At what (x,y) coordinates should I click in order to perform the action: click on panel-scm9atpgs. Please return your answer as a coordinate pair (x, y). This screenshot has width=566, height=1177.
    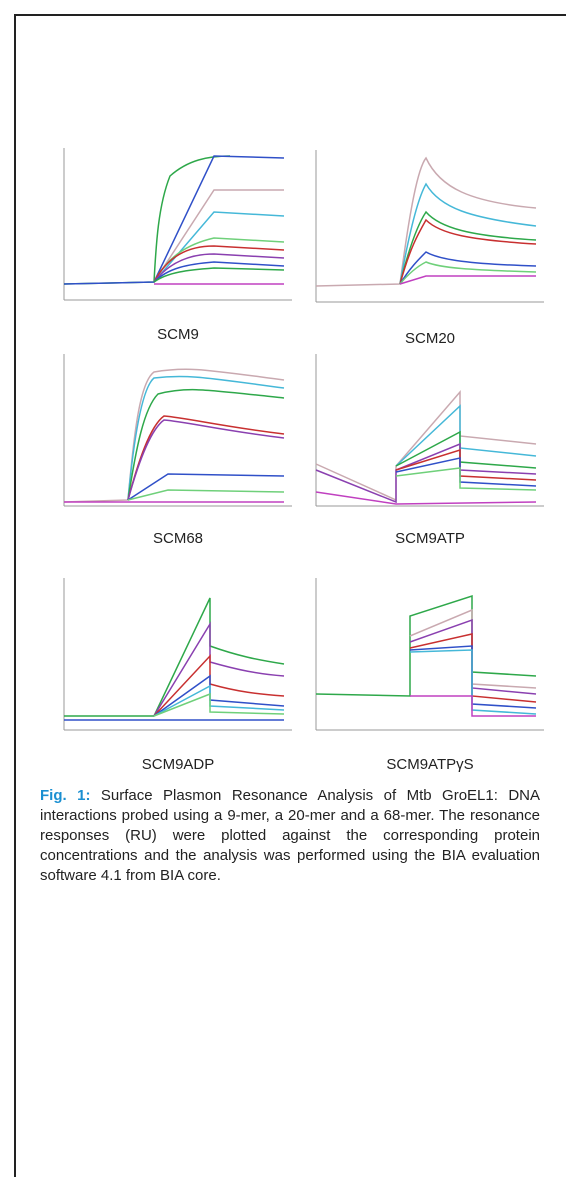
    Looking at the image, I should click on (430, 656).